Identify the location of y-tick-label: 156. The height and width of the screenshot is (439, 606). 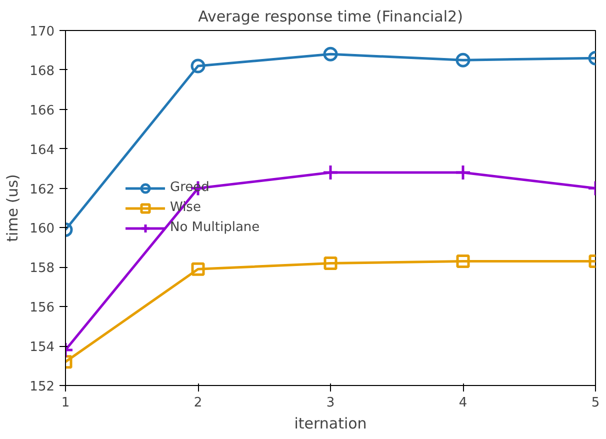
(42, 308).